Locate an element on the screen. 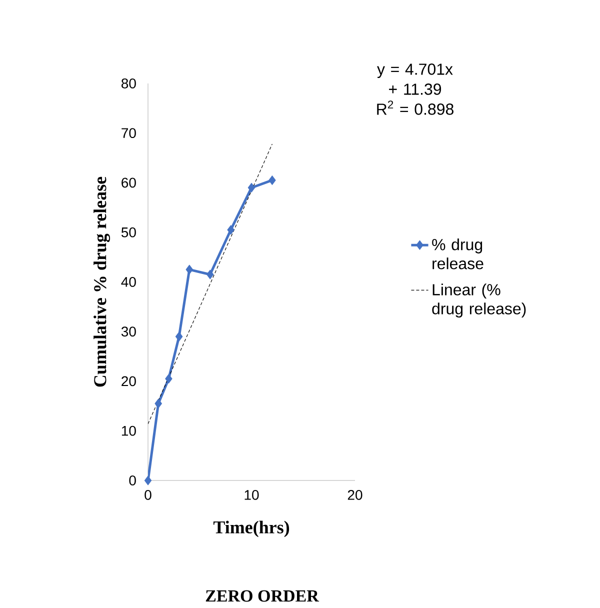  y-tick-label: 80 is located at coordinates (129, 83).